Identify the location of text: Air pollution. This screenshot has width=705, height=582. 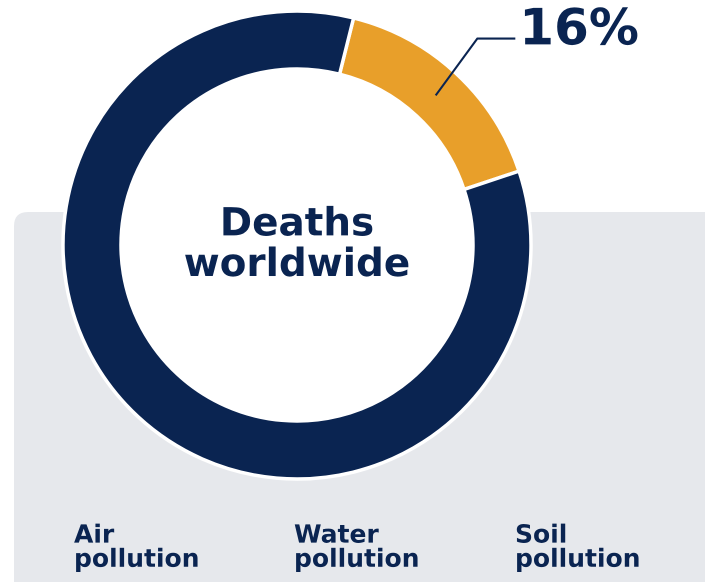
(136, 548).